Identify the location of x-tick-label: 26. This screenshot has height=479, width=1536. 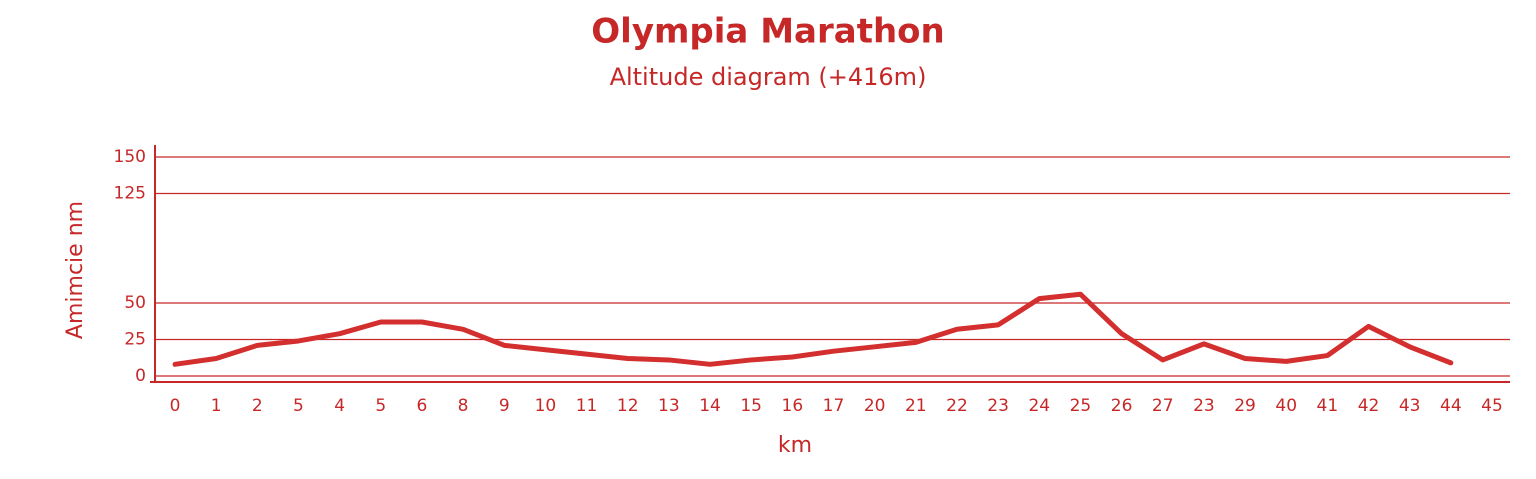
(1122, 406).